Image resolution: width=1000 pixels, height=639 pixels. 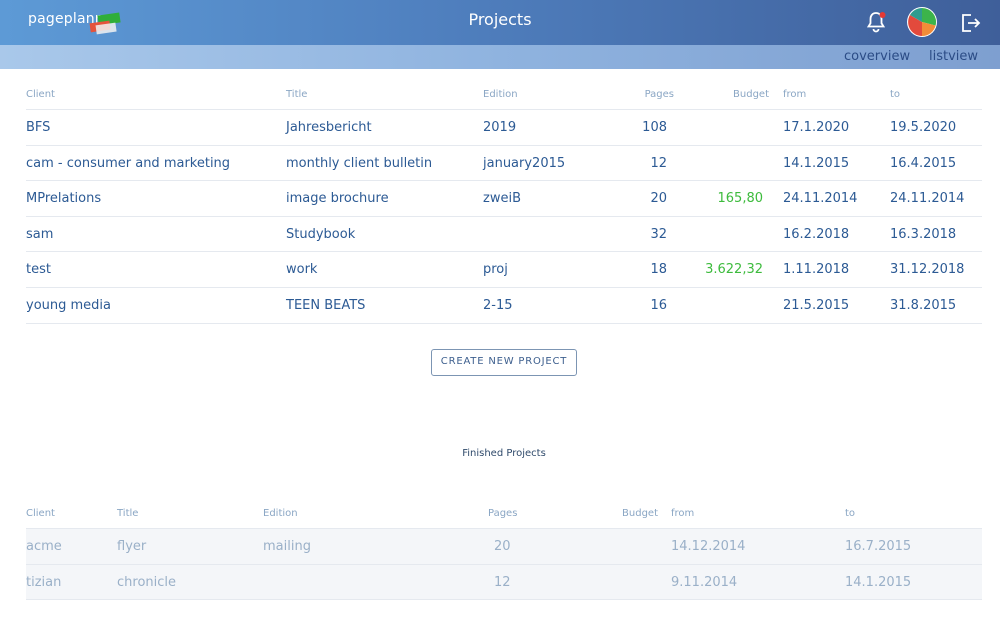 I want to click on cell-pages: 18, so click(x=658, y=270).